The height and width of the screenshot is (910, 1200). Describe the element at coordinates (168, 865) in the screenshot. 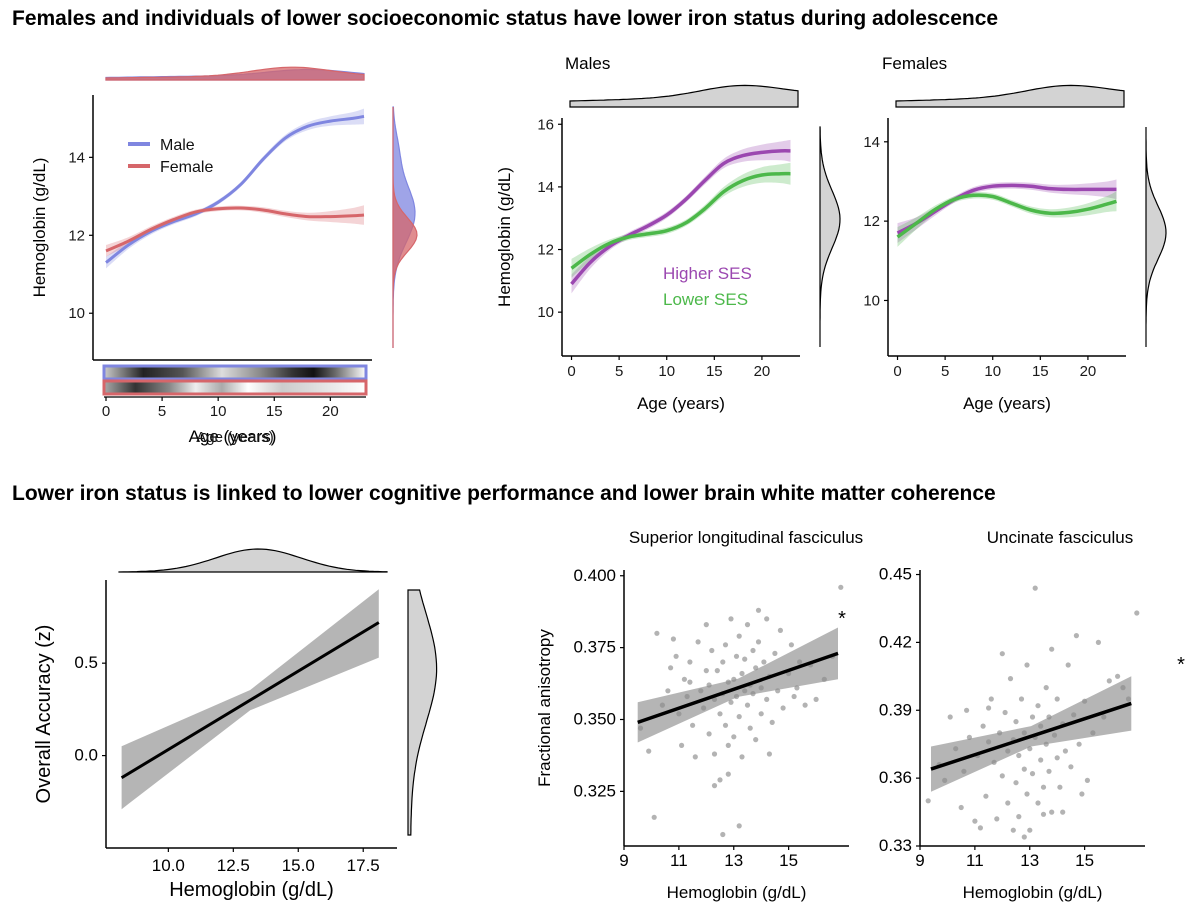

I see `x-tick-label: 10.0` at that location.